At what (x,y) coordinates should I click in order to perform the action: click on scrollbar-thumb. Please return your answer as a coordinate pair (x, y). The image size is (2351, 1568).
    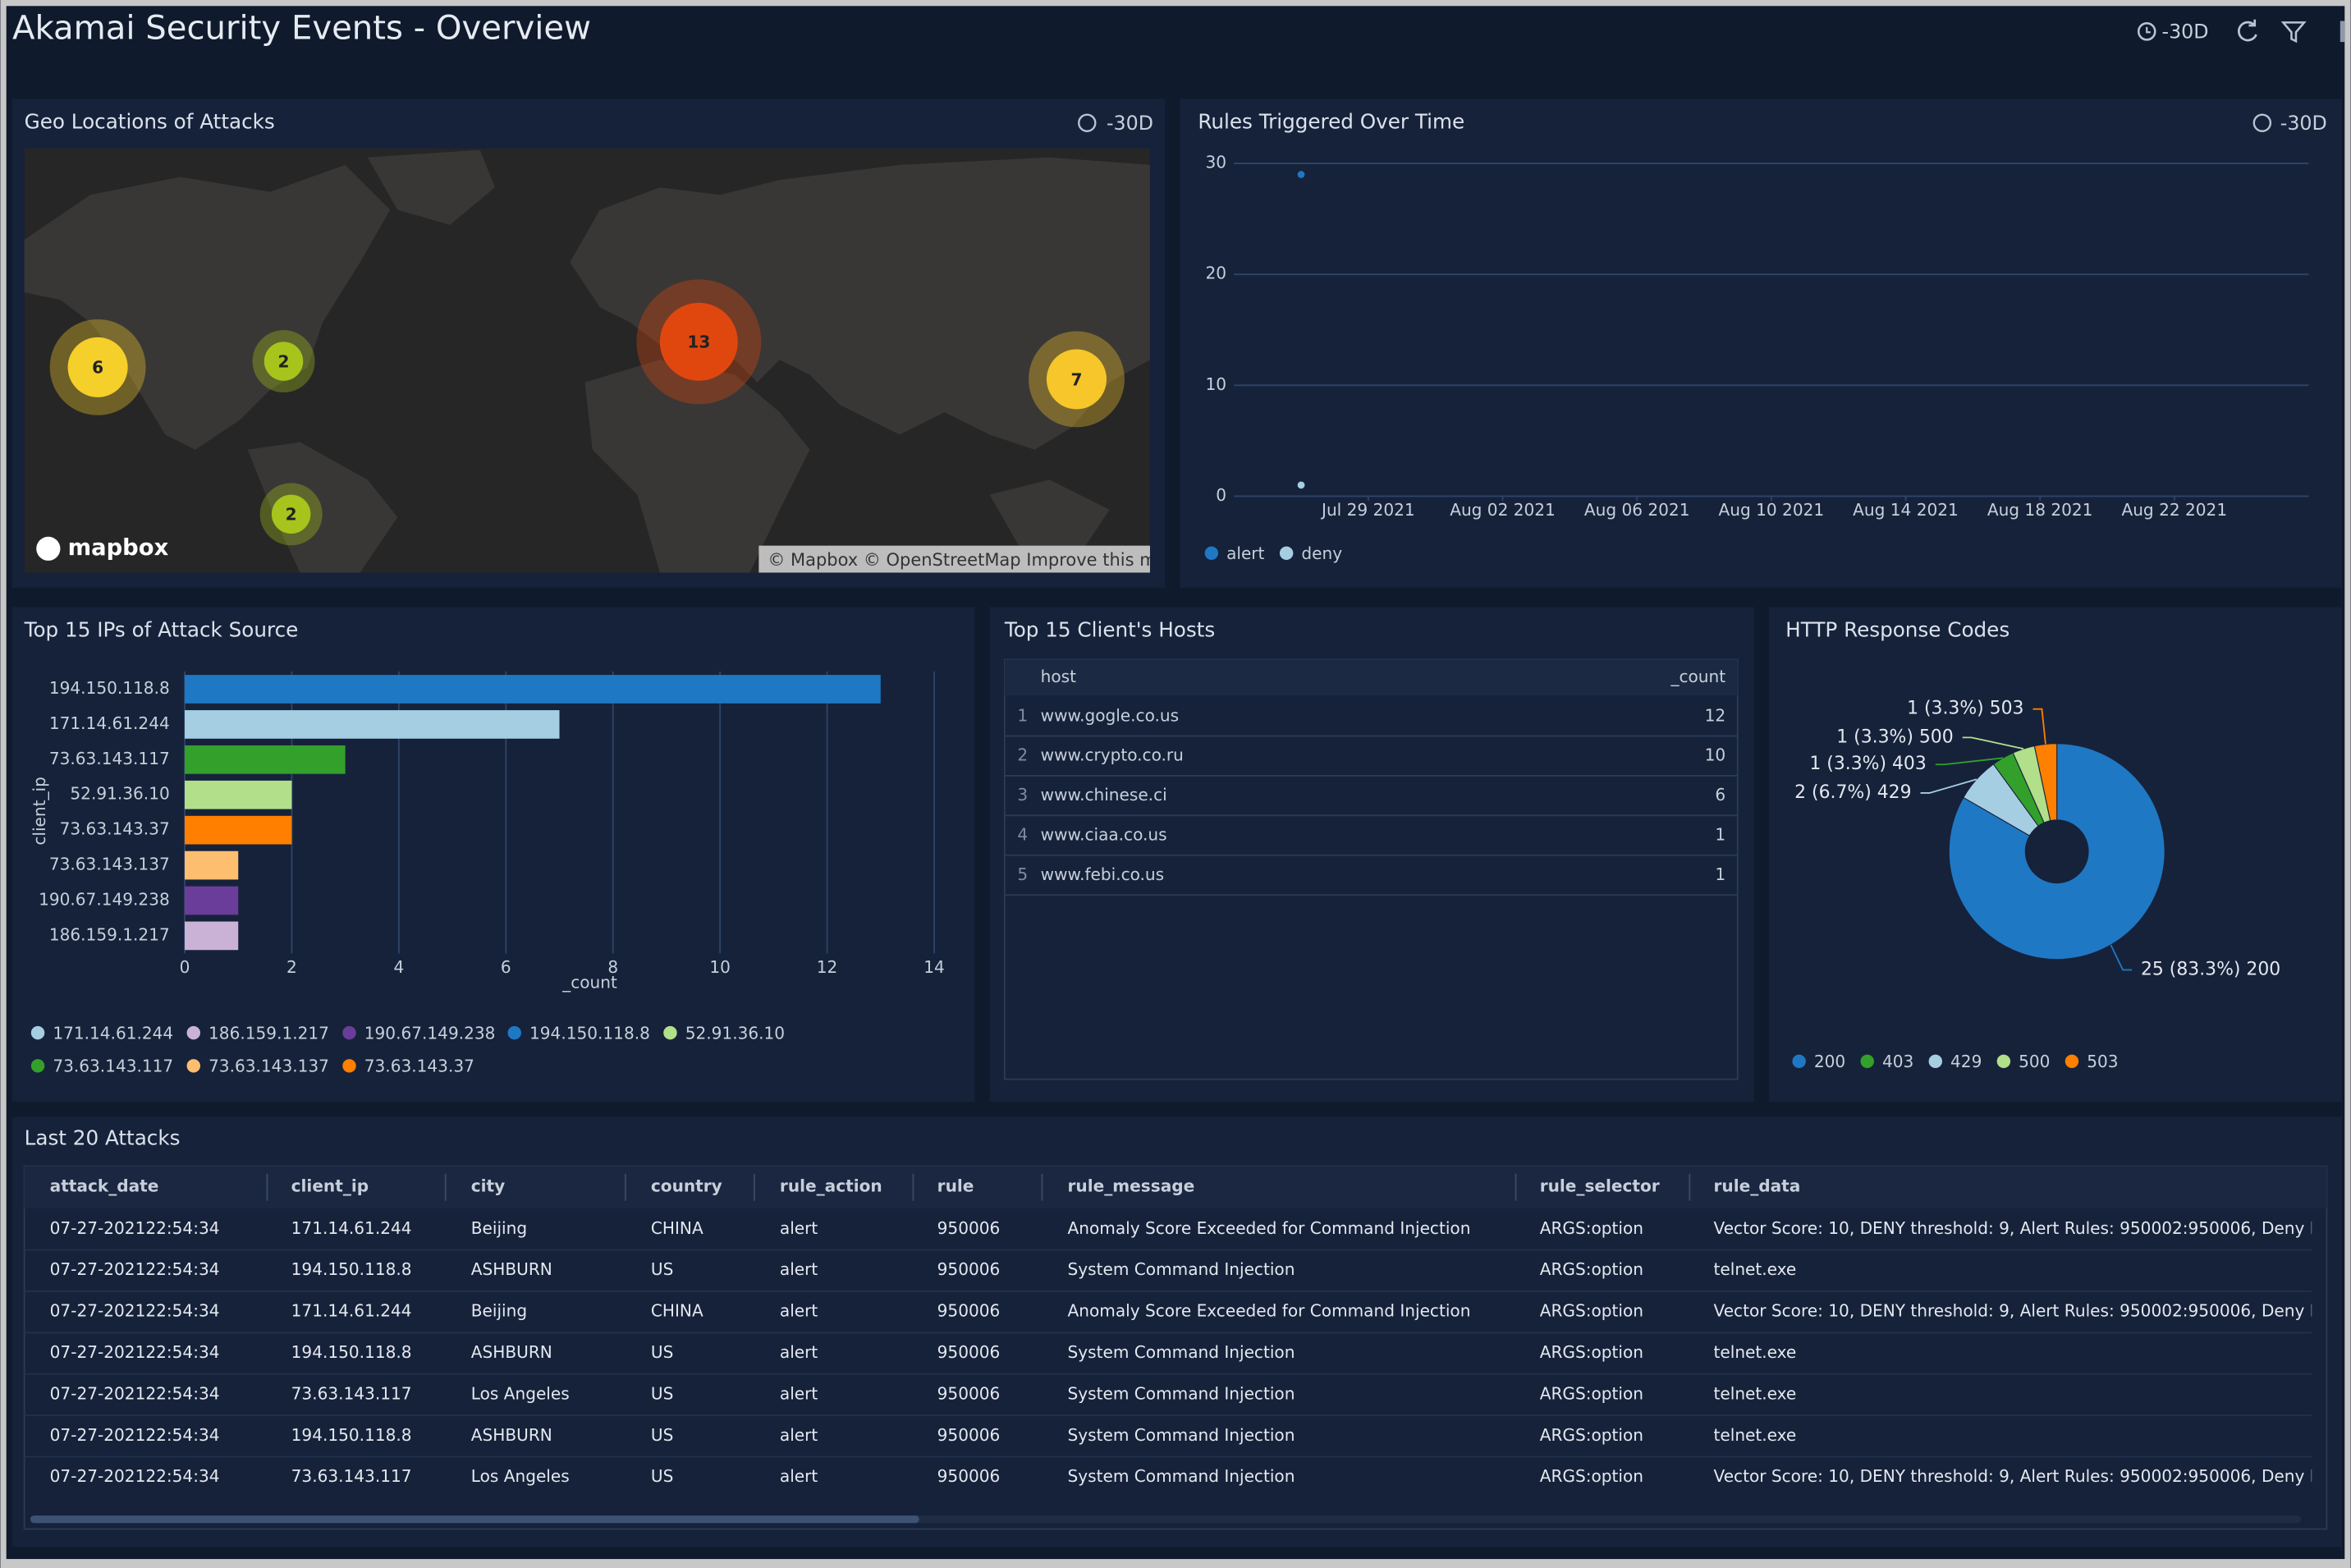
    Looking at the image, I should click on (474, 1519).